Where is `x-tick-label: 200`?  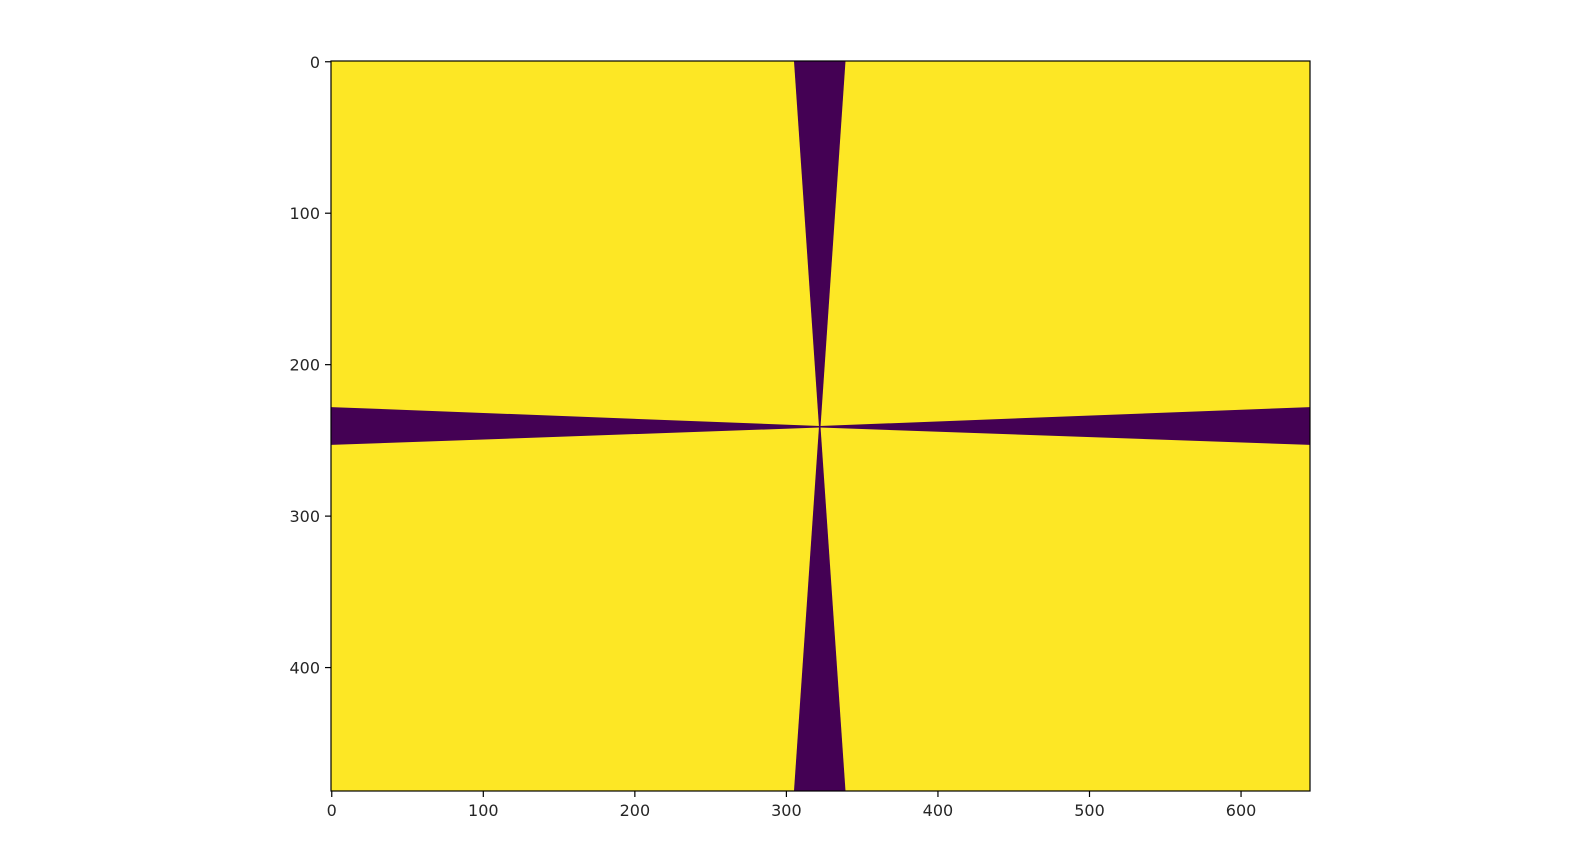
x-tick-label: 200 is located at coordinates (635, 810).